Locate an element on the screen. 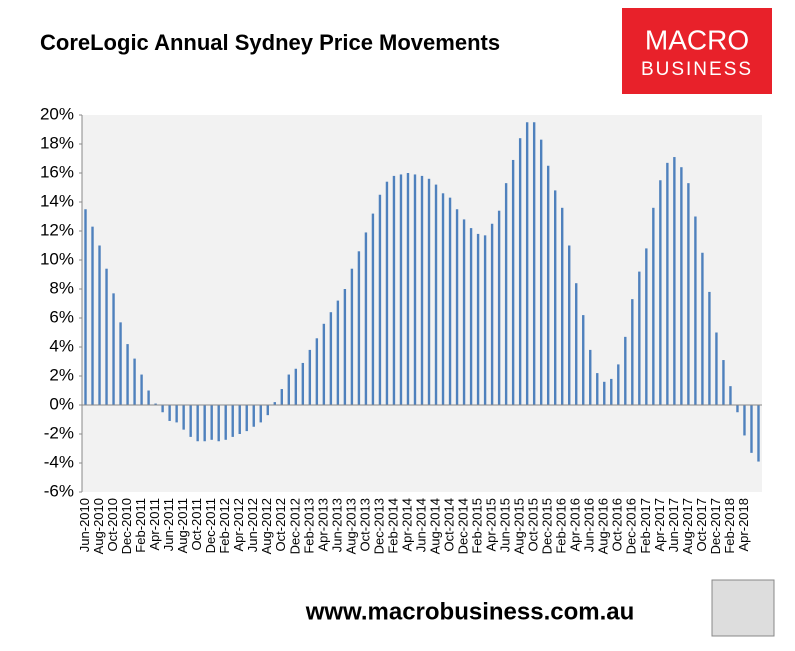 The width and height of the screenshot is (795, 651). x-tick-label: Feb-2015 is located at coordinates (477, 526).